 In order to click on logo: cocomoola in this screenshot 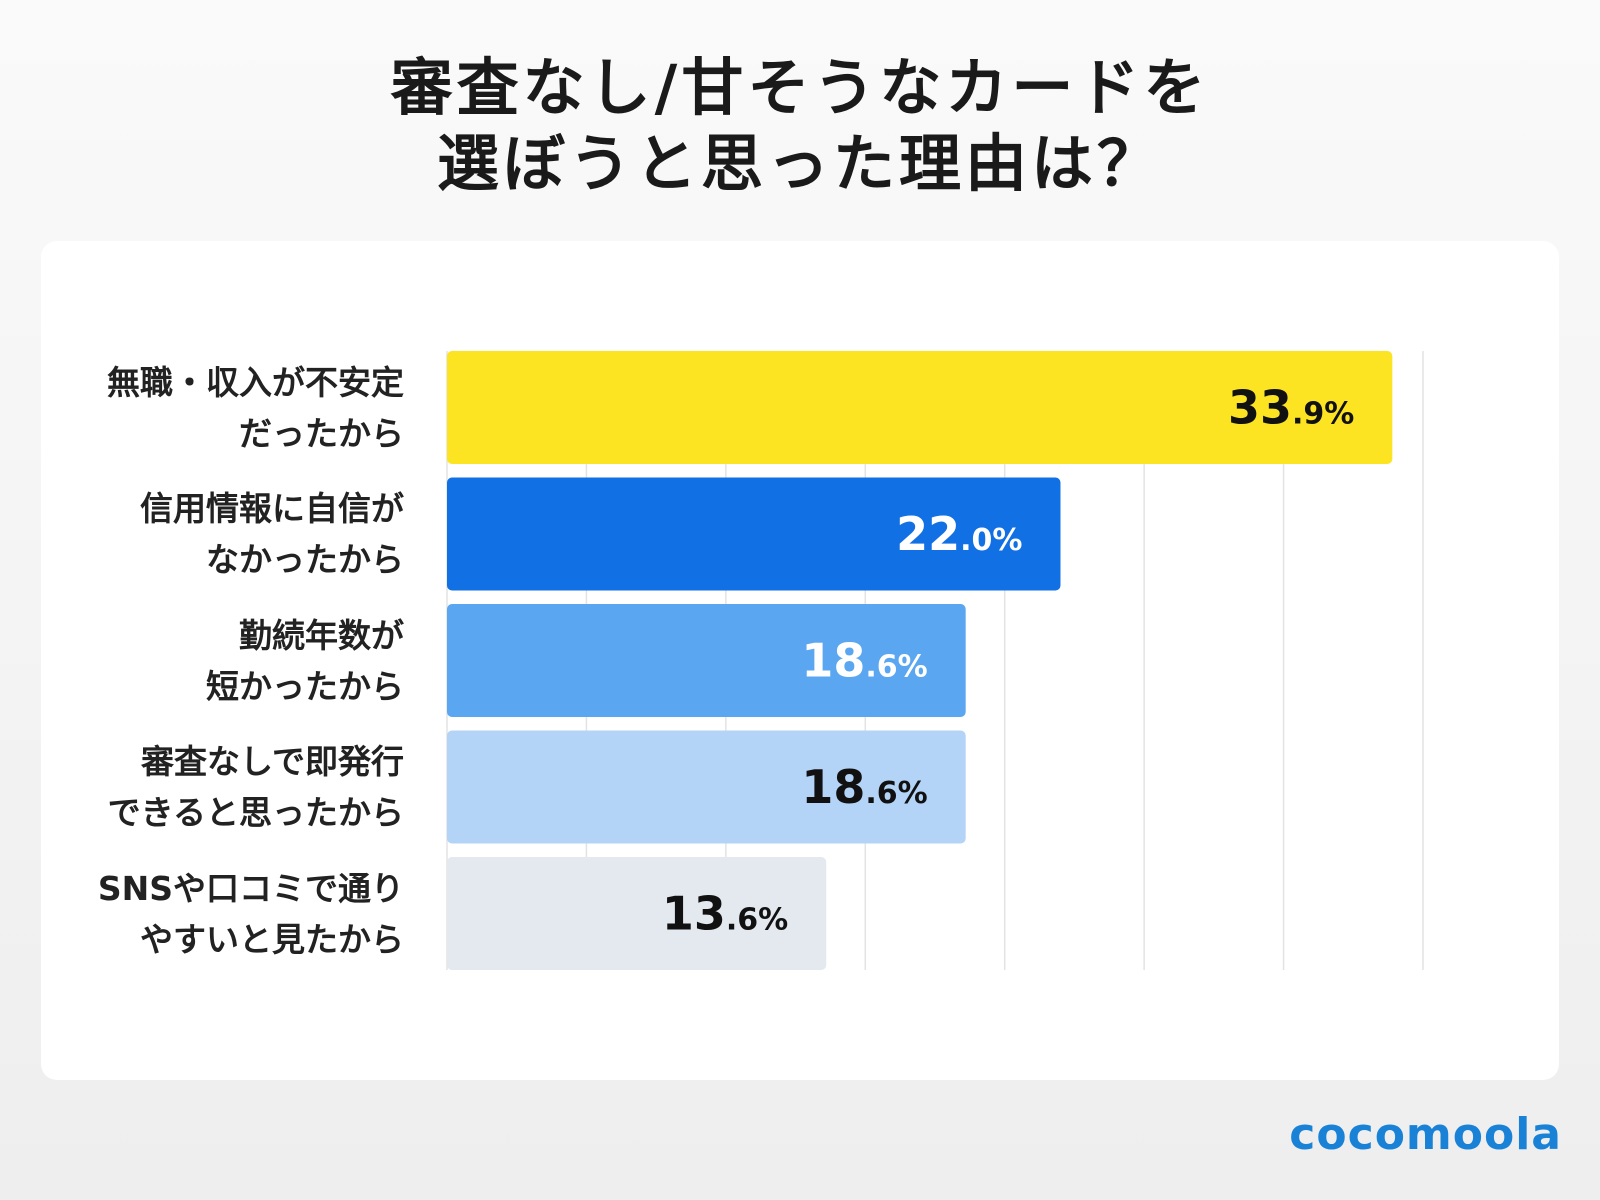, I will do `click(1425, 1134)`.